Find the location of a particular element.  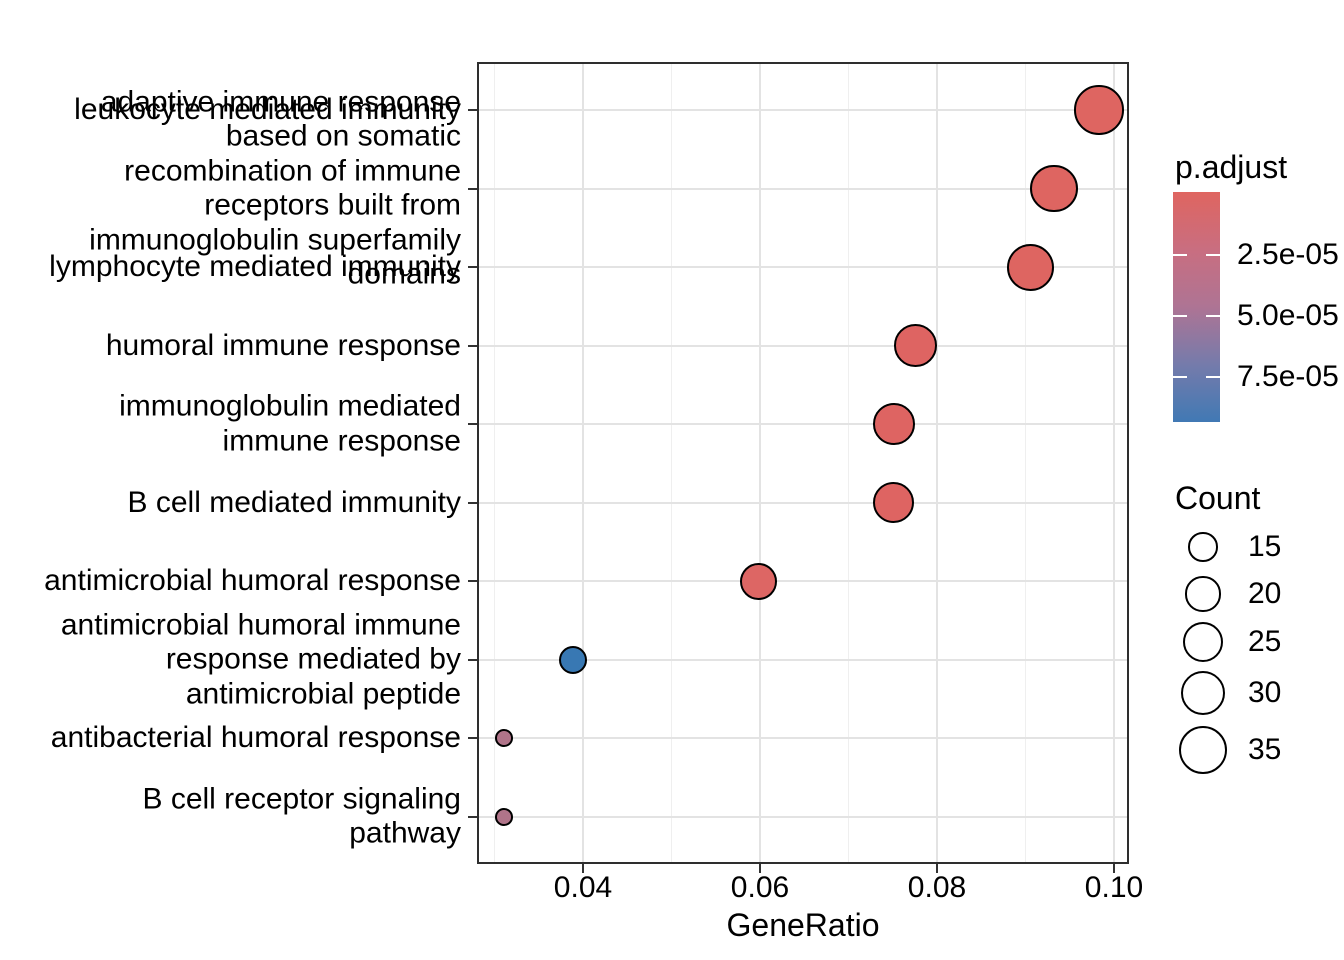

y-axis-label: B cell mediated immunity is located at coordinates (294, 502).